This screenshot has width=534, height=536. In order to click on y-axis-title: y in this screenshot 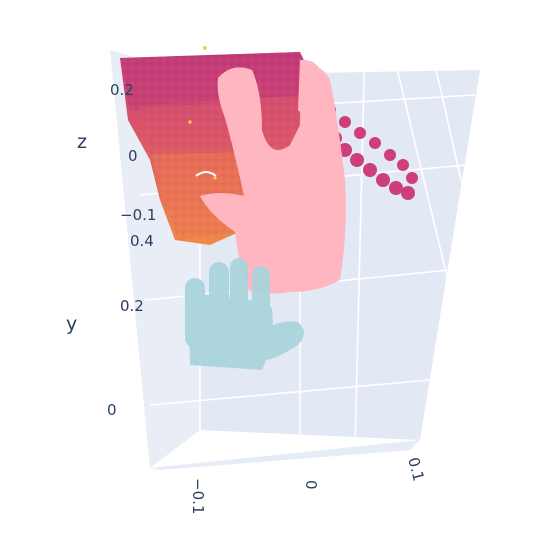, I will do `click(71, 324)`.